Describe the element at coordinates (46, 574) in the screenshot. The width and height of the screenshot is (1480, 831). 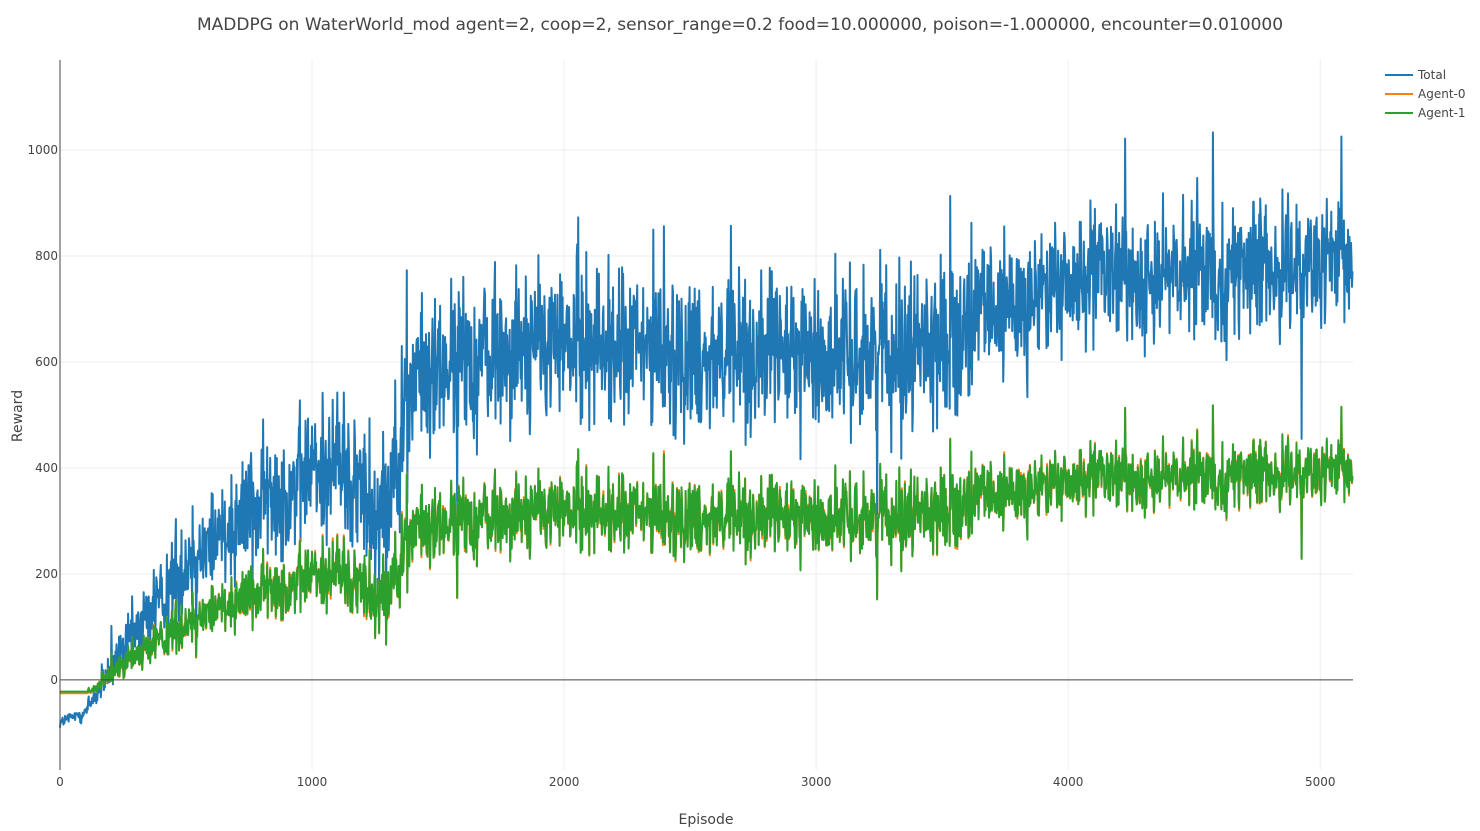
I see `y-tick-label: 200` at that location.